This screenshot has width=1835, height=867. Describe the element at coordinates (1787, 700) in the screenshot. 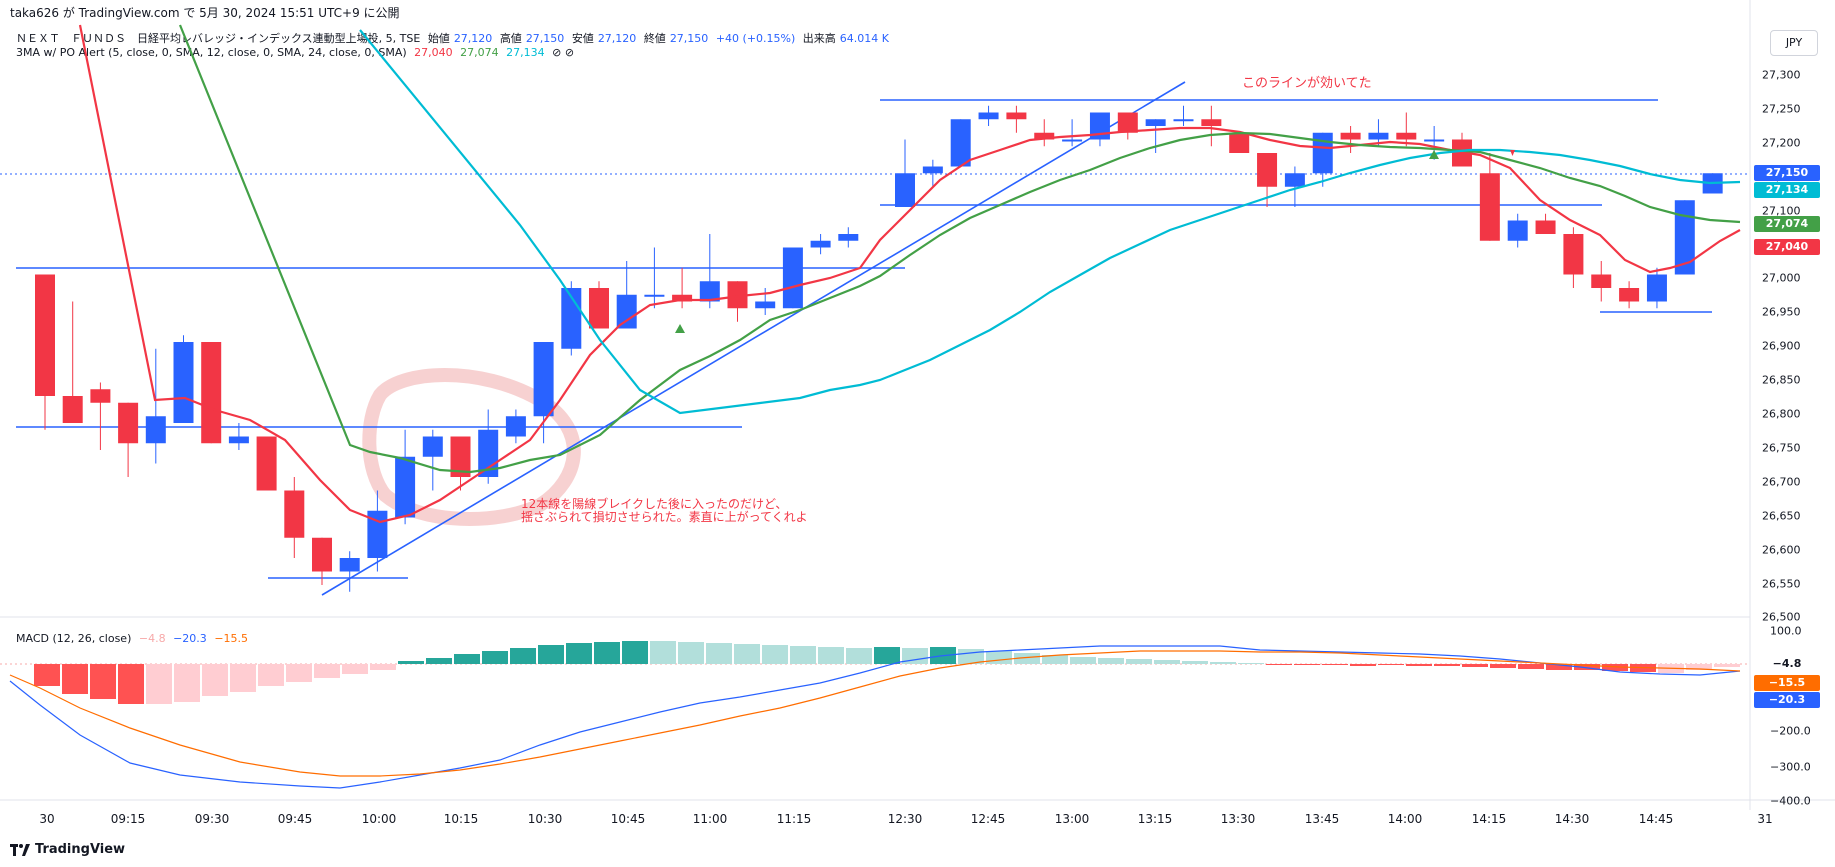

I see `macd-line-tag: −20.3` at that location.